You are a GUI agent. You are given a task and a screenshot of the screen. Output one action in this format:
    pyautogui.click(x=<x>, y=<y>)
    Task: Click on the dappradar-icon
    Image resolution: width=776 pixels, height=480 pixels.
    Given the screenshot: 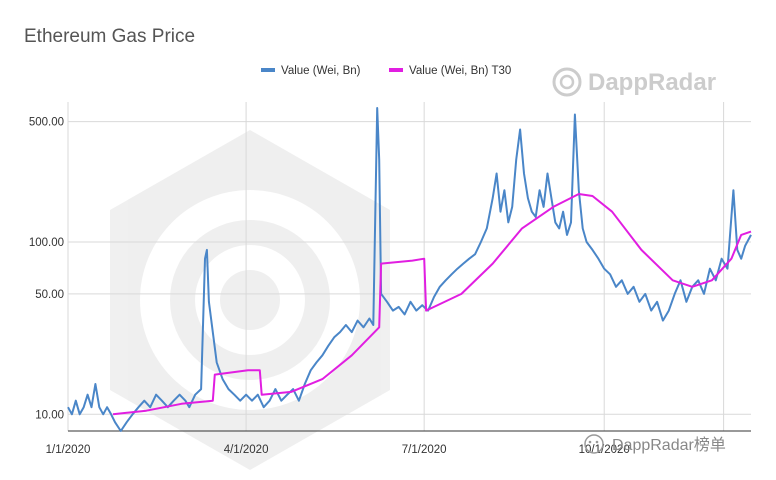 What is the action you would take?
    pyautogui.click(x=567, y=82)
    